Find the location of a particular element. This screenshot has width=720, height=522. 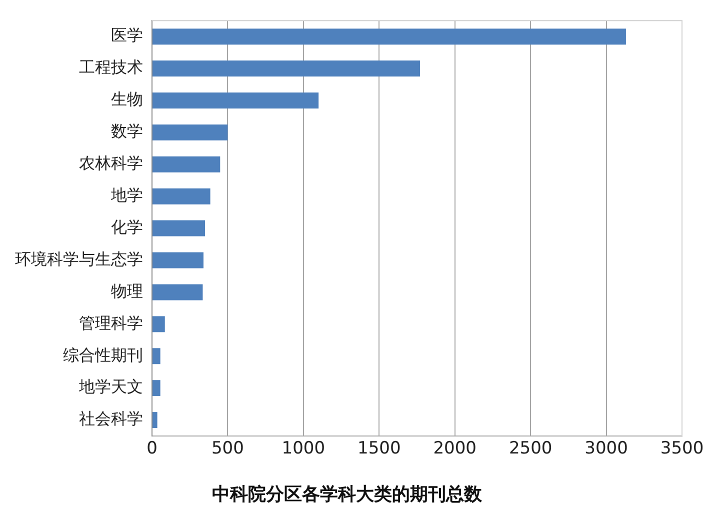

y-tick-label: 地学天文 is located at coordinates (110, 386).